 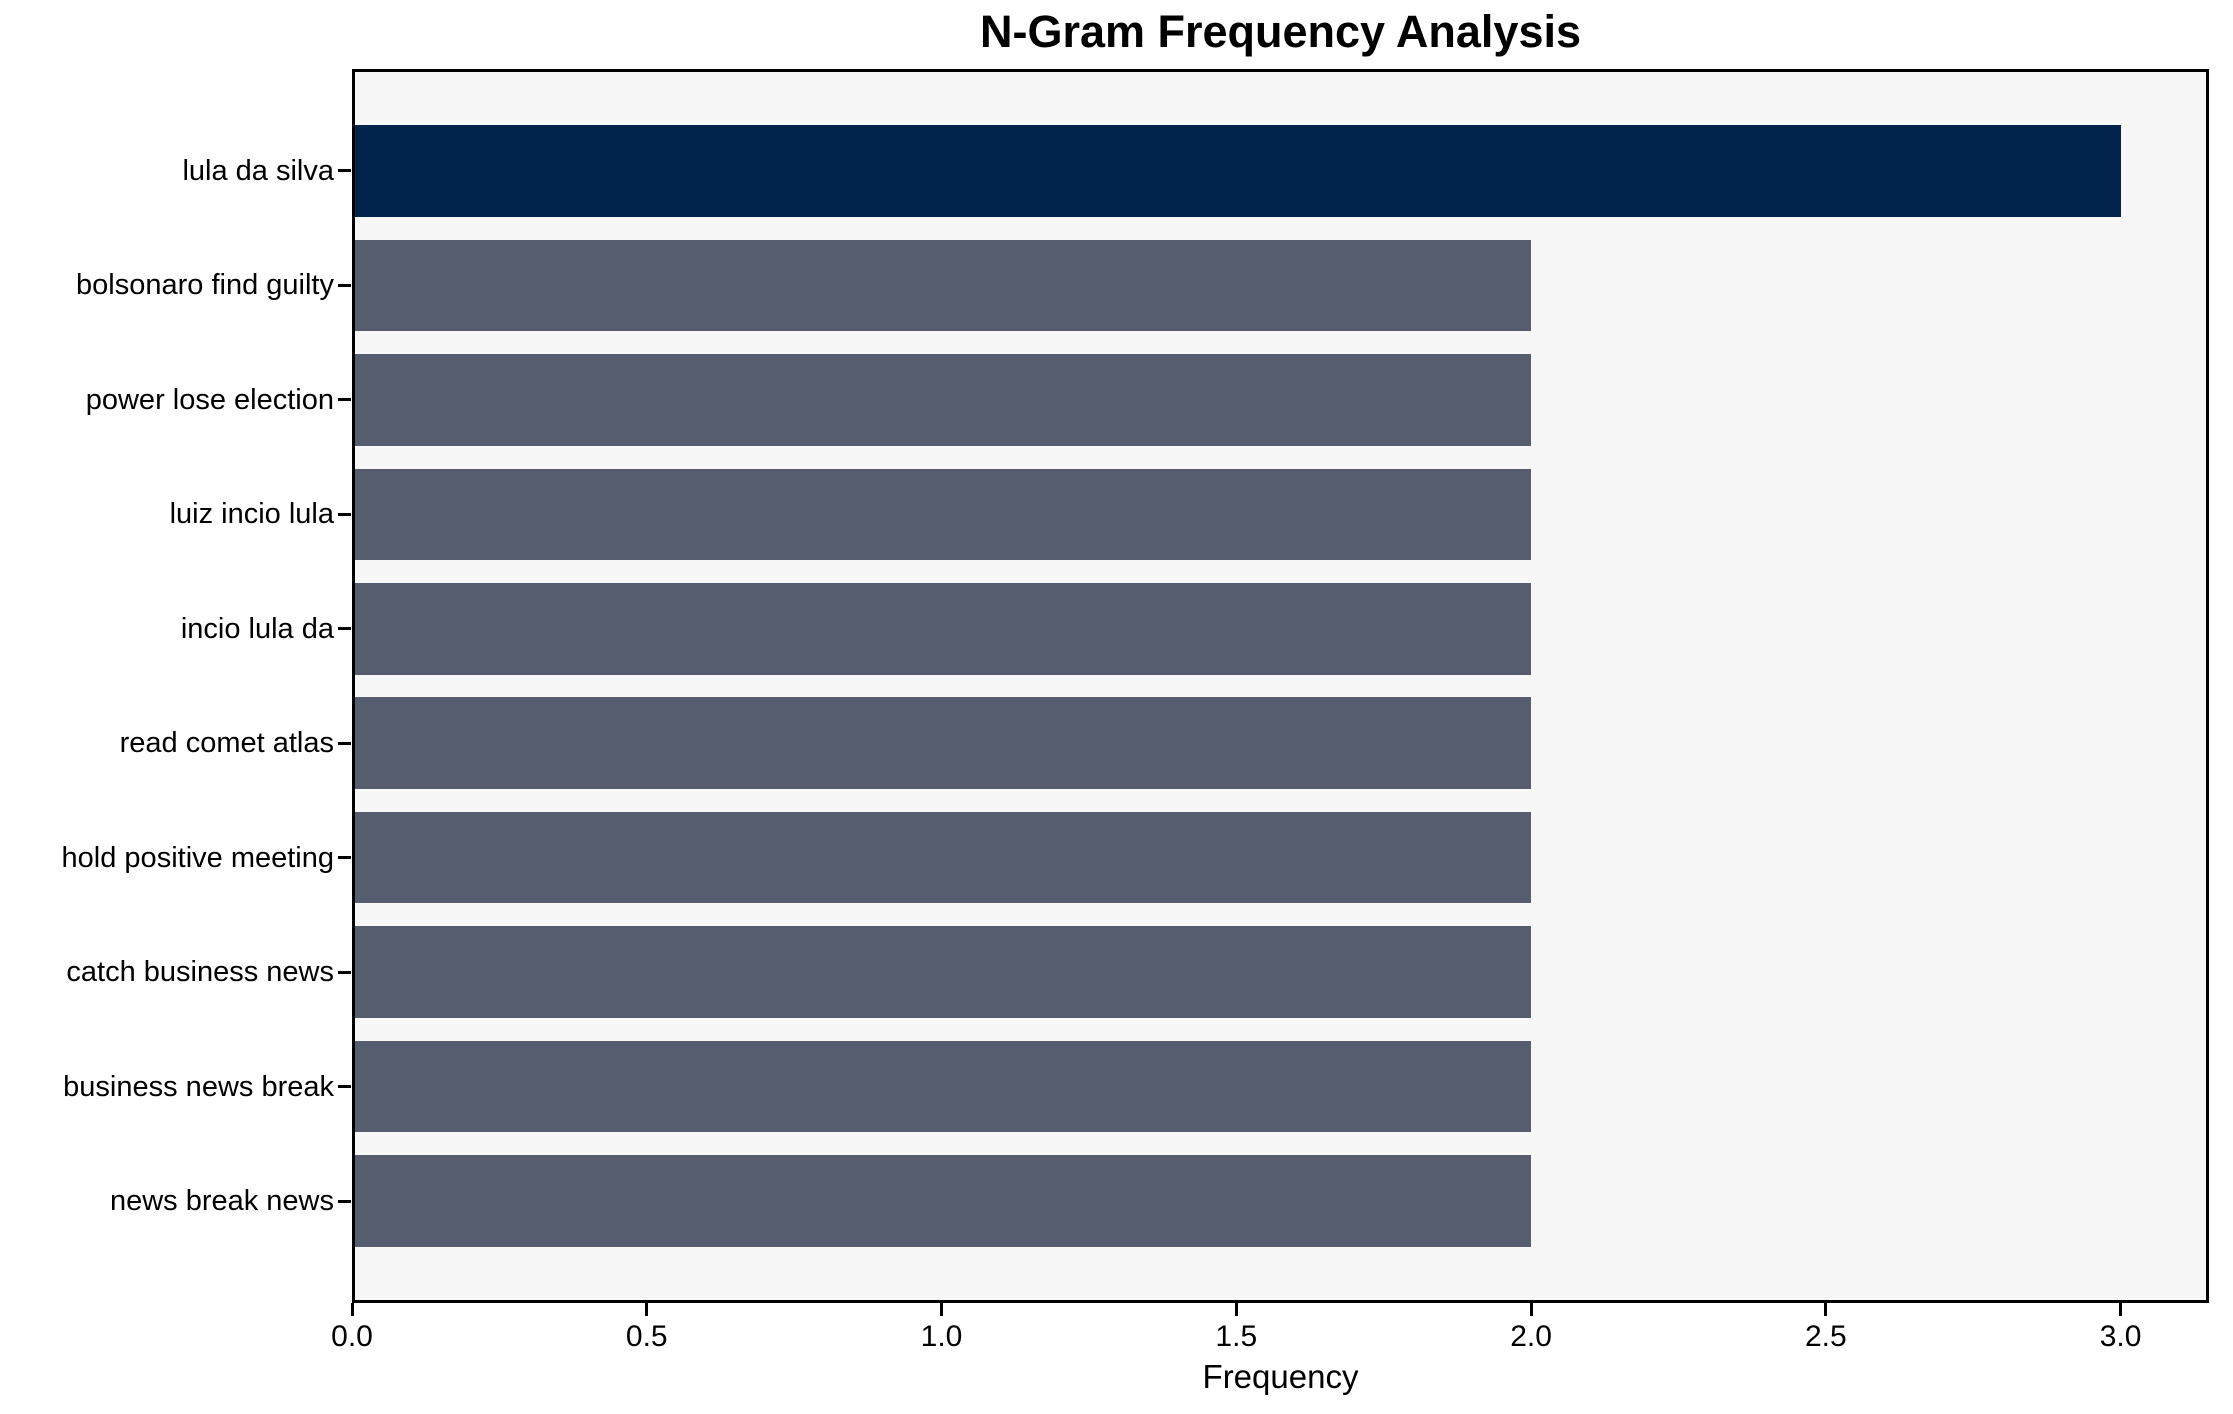 What do you see at coordinates (205, 285) in the screenshot?
I see `y-tick-label: bolsonaro find guilty` at bounding box center [205, 285].